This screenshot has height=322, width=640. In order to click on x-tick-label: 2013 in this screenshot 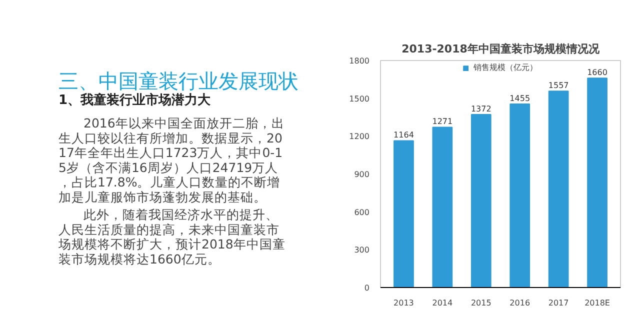, I will do `click(404, 303)`.